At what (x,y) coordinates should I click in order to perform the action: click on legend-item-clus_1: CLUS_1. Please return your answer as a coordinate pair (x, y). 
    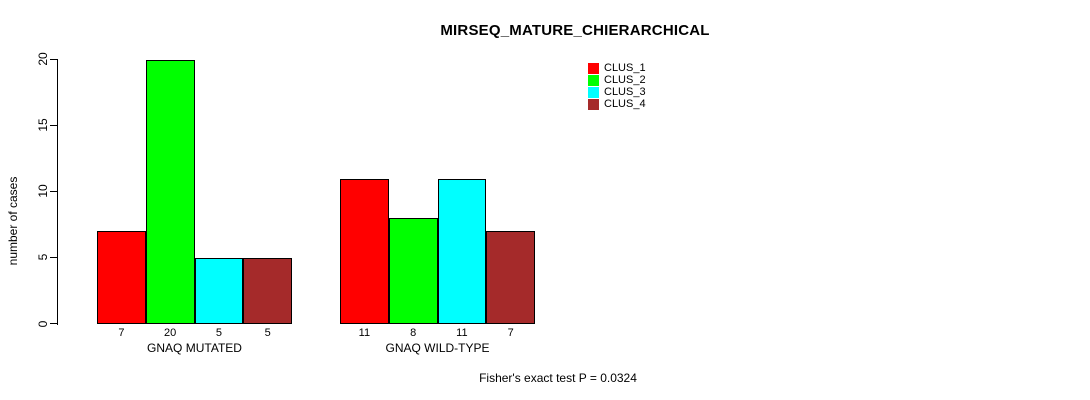
    Looking at the image, I should click on (617, 68).